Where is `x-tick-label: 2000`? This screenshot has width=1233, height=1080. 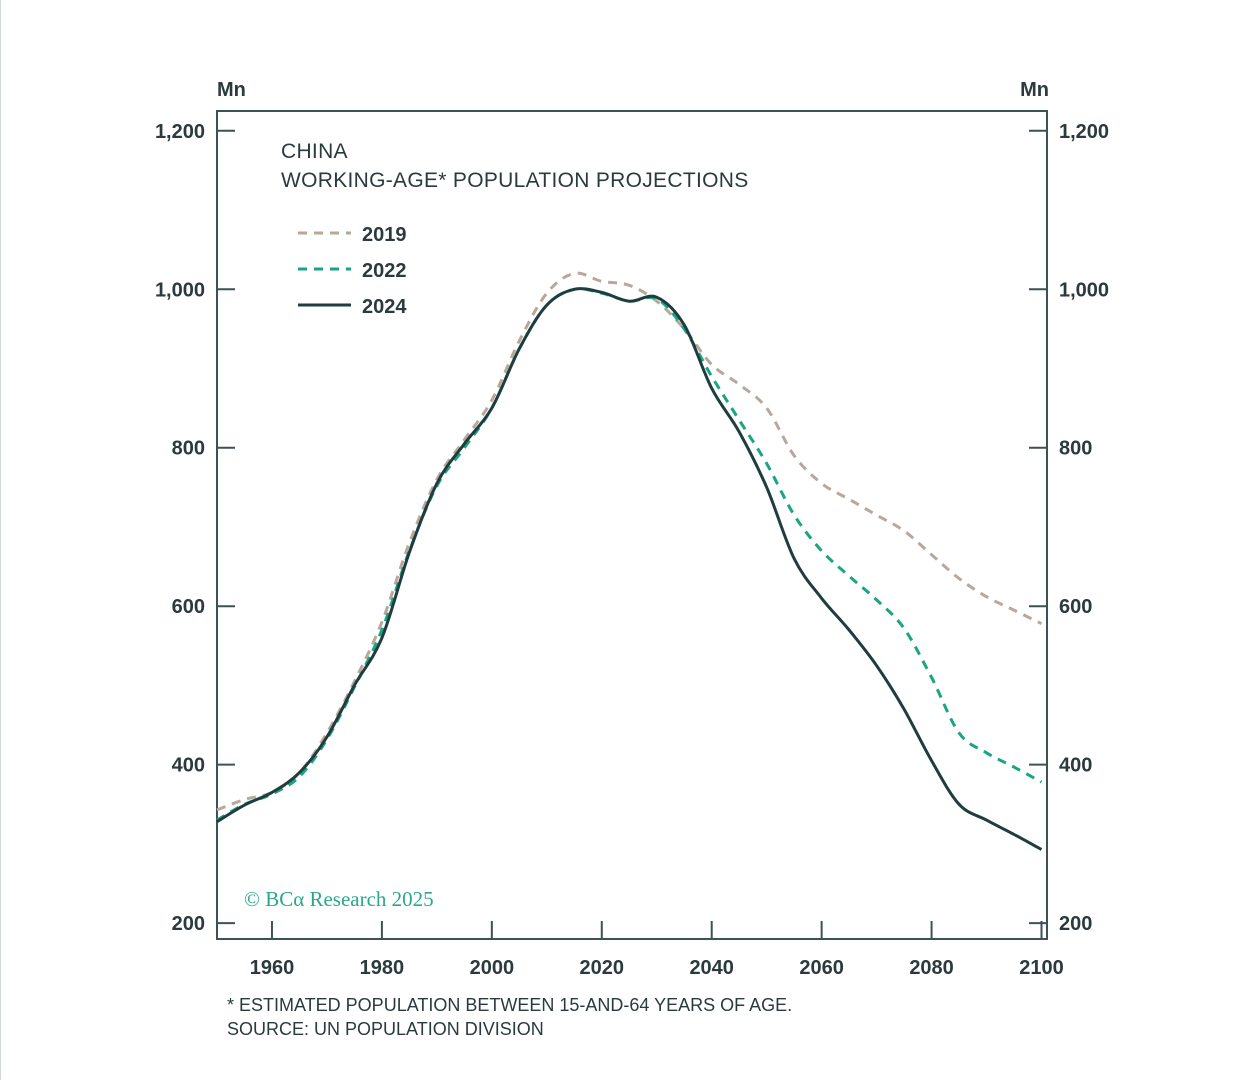 x-tick-label: 2000 is located at coordinates (492, 968).